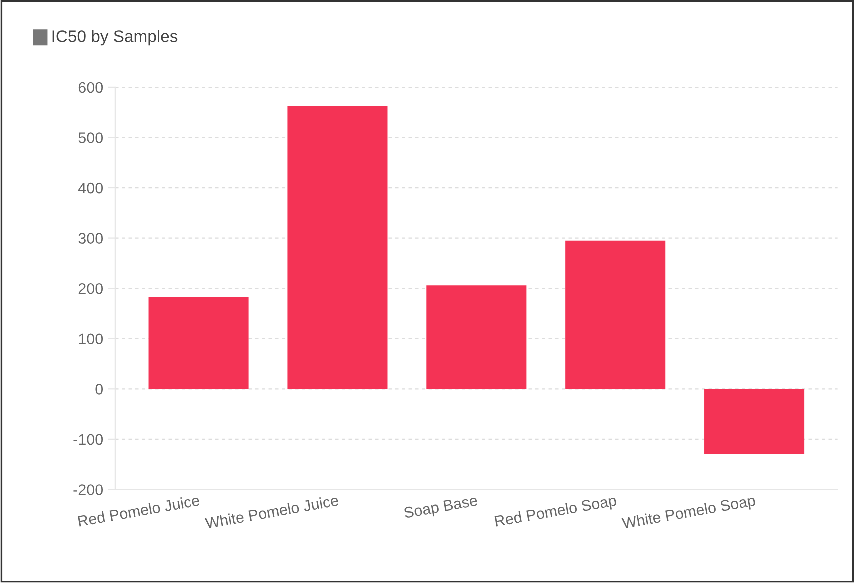 This screenshot has height=583, width=855. What do you see at coordinates (91, 238) in the screenshot?
I see `y-tick-label: 300` at bounding box center [91, 238].